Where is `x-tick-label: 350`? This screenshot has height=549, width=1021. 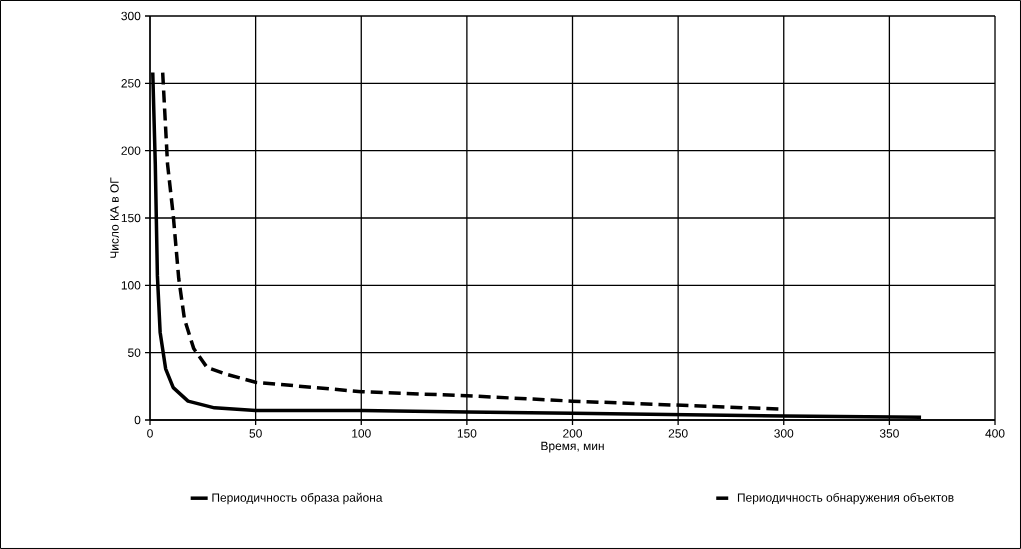
x-tick-label: 350 is located at coordinates (889, 433).